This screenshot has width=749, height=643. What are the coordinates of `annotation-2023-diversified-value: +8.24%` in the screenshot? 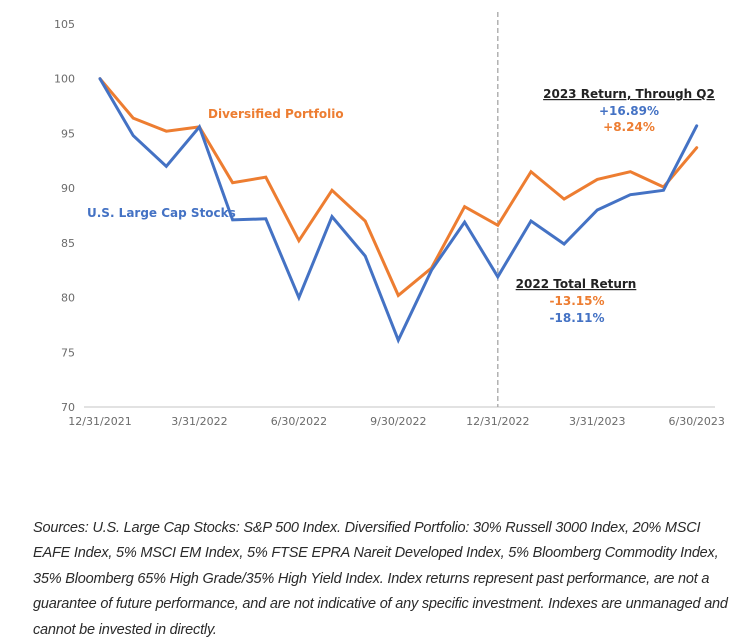 It's located at (629, 127).